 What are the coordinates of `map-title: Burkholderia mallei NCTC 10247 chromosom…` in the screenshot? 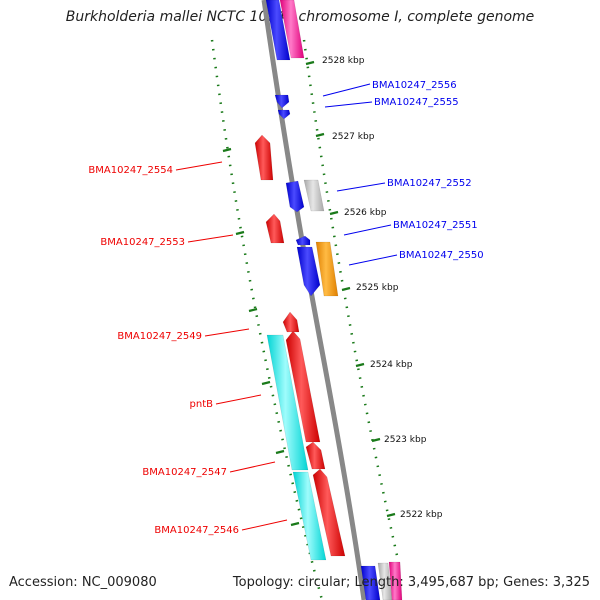 It's located at (300, 17).